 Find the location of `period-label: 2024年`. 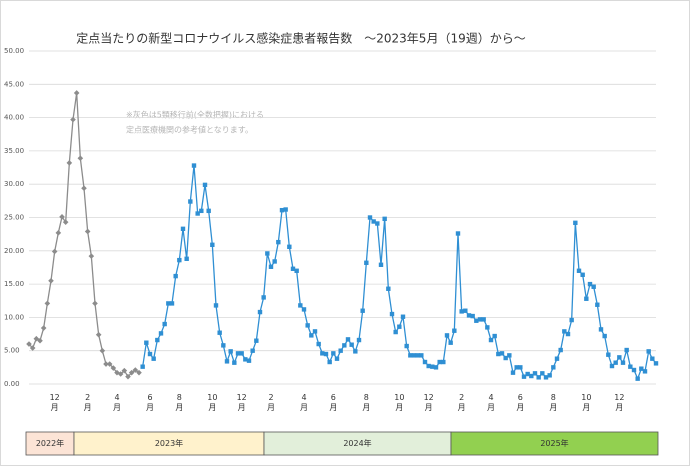

period-label: 2024年 is located at coordinates (357, 443).